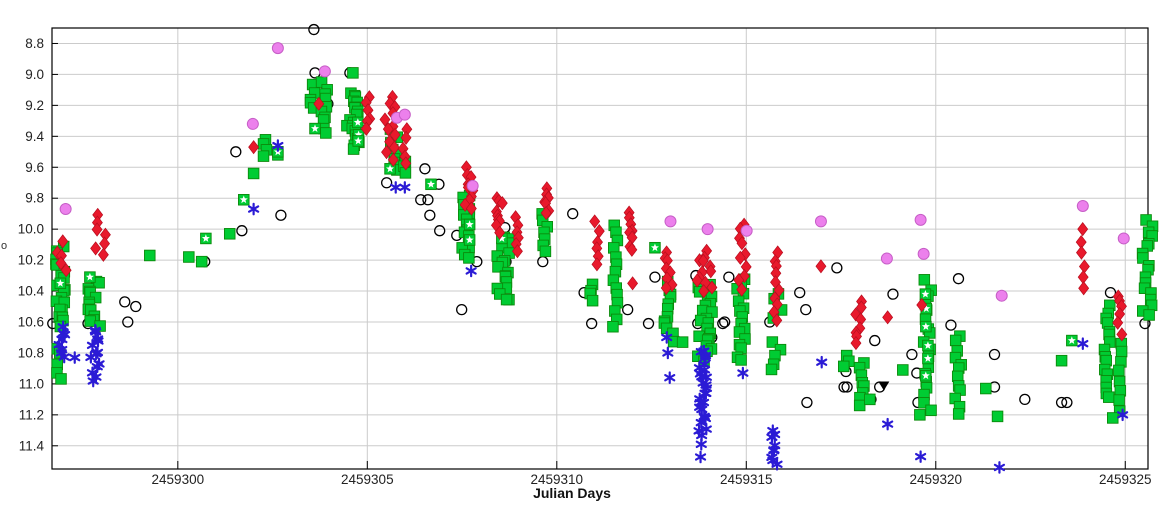  What do you see at coordinates (31, 414) in the screenshot?
I see `y-tick-label: 11.2` at bounding box center [31, 414].